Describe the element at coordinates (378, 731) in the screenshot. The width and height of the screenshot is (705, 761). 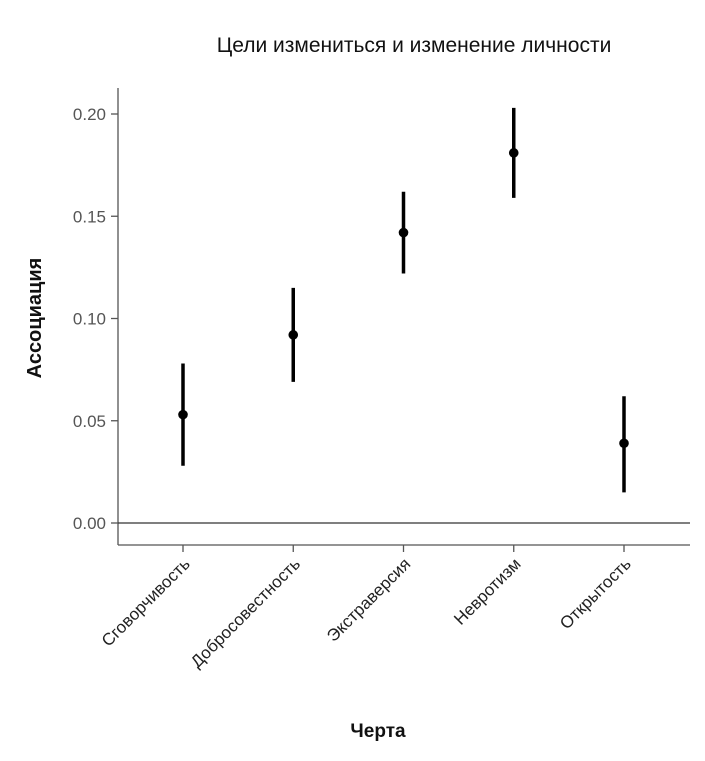
I see `x-axis-label: Черта` at that location.